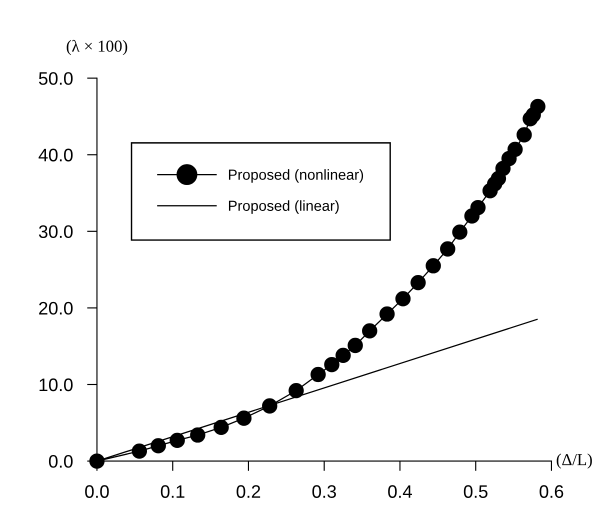 This screenshot has width=606, height=521. Describe the element at coordinates (172, 491) in the screenshot. I see `x-tick-label: 0.1` at that location.